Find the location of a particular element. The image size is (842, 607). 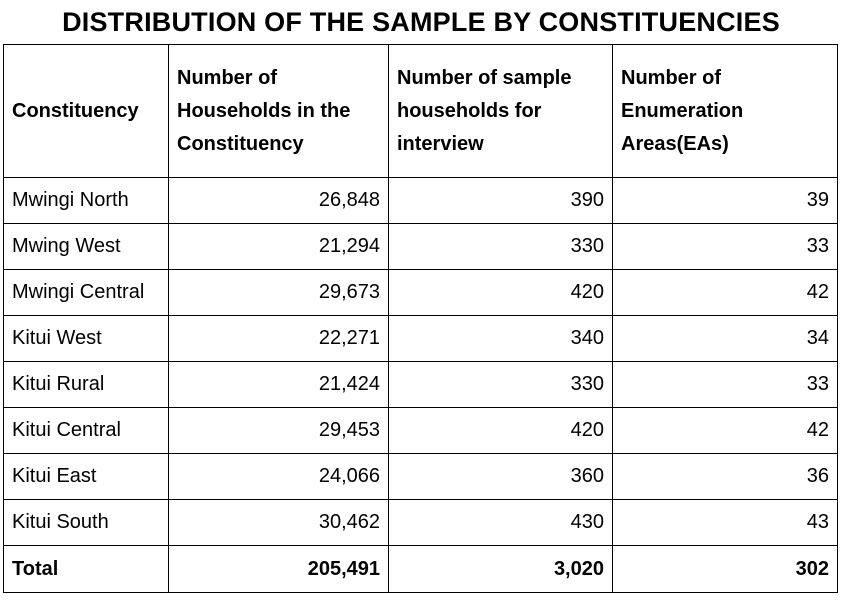

table-row: Kitui Central 29,453 420 42 is located at coordinates (420, 430).